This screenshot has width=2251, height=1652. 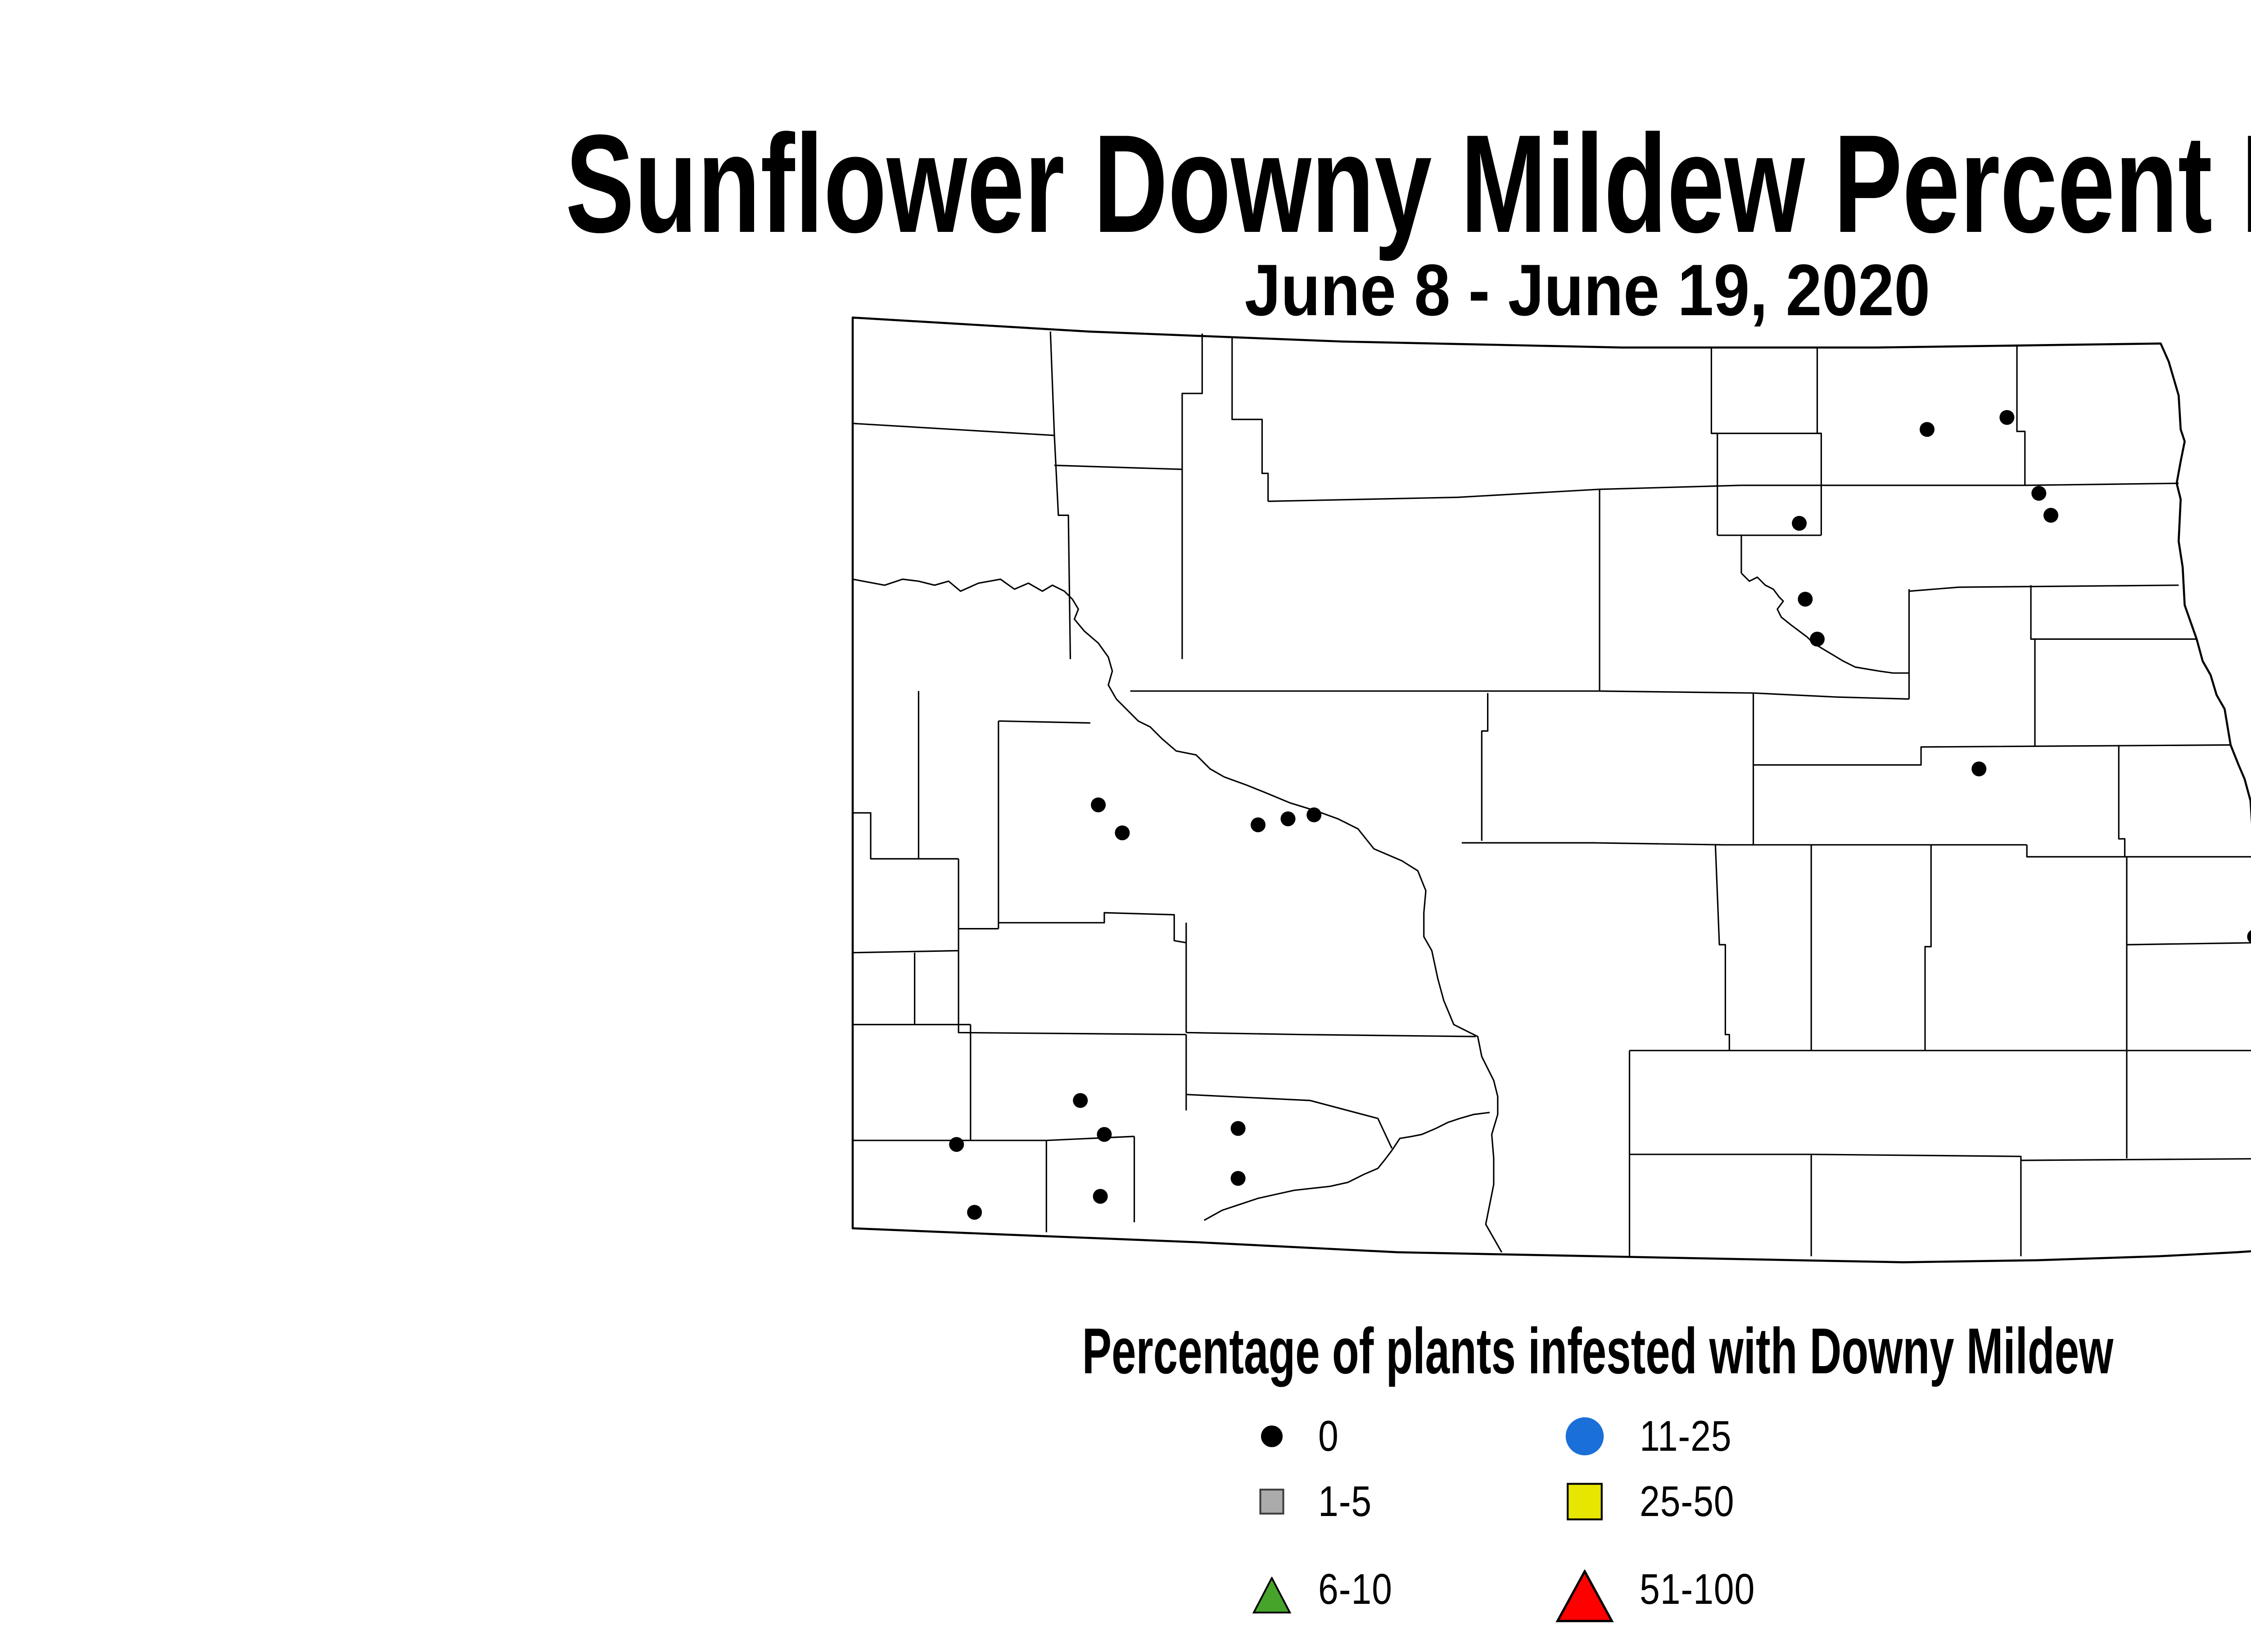 I want to click on blue-circle-icon, so click(x=1585, y=1436).